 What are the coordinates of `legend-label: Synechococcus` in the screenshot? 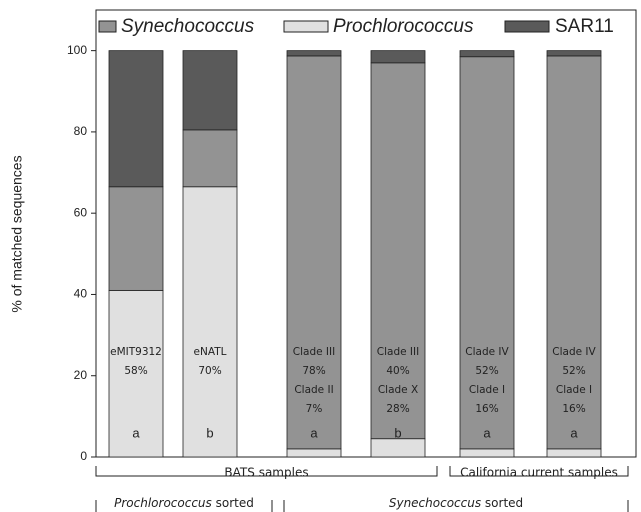 It's located at (188, 26).